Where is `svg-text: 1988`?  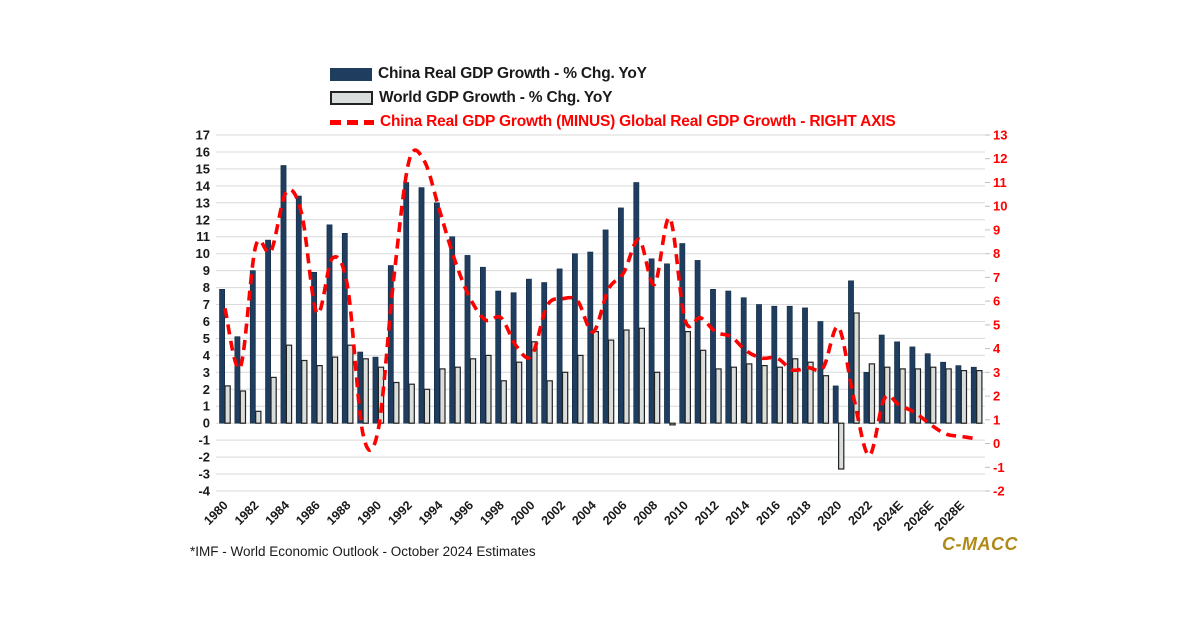
svg-text: 1988 is located at coordinates (339, 513).